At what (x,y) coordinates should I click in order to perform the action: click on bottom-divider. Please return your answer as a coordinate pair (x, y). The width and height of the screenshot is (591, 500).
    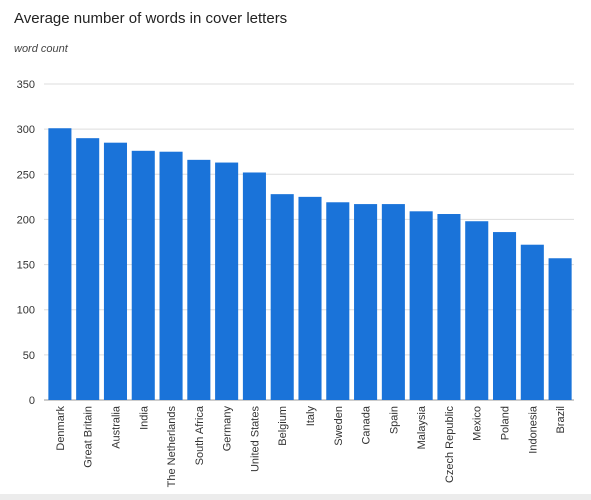
    Looking at the image, I should click on (295, 497).